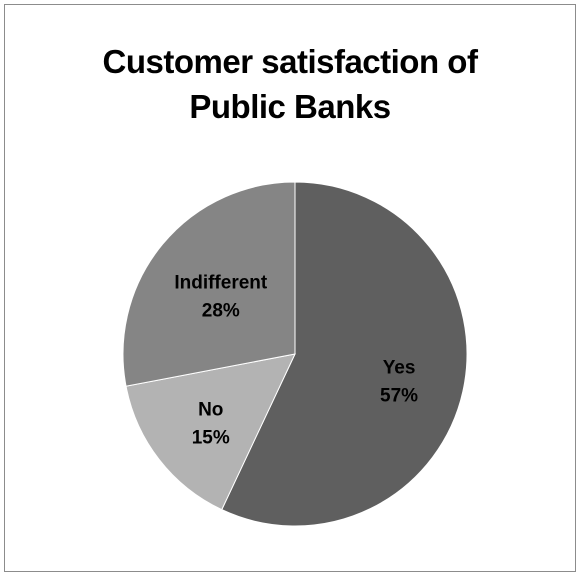 The image size is (582, 579). What do you see at coordinates (221, 311) in the screenshot?
I see `slice-percent-indifferent: 28%` at bounding box center [221, 311].